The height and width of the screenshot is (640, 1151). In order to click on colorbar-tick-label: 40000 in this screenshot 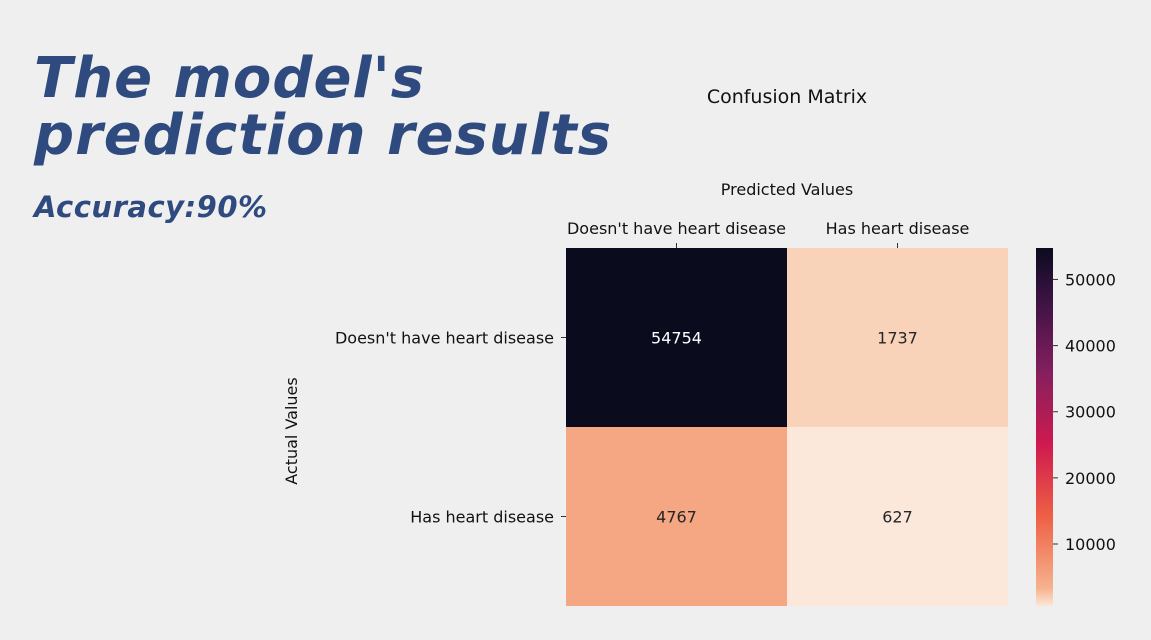, I will do `click(1090, 346)`.